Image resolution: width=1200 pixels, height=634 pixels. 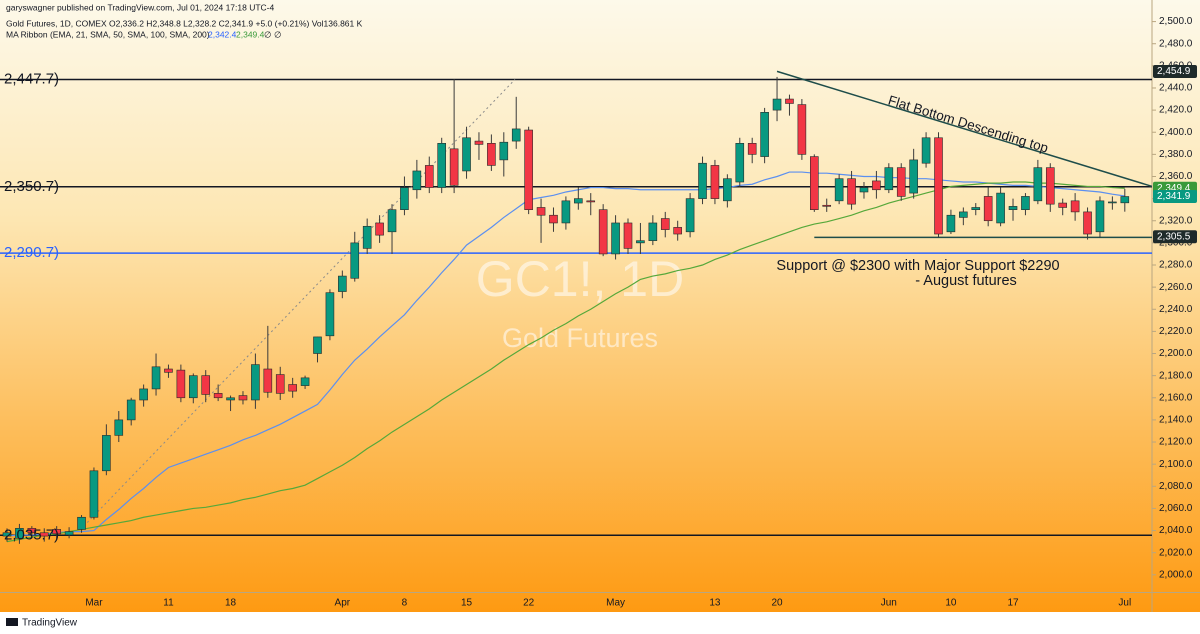 I want to click on annotation: - August futures, so click(x=966, y=281).